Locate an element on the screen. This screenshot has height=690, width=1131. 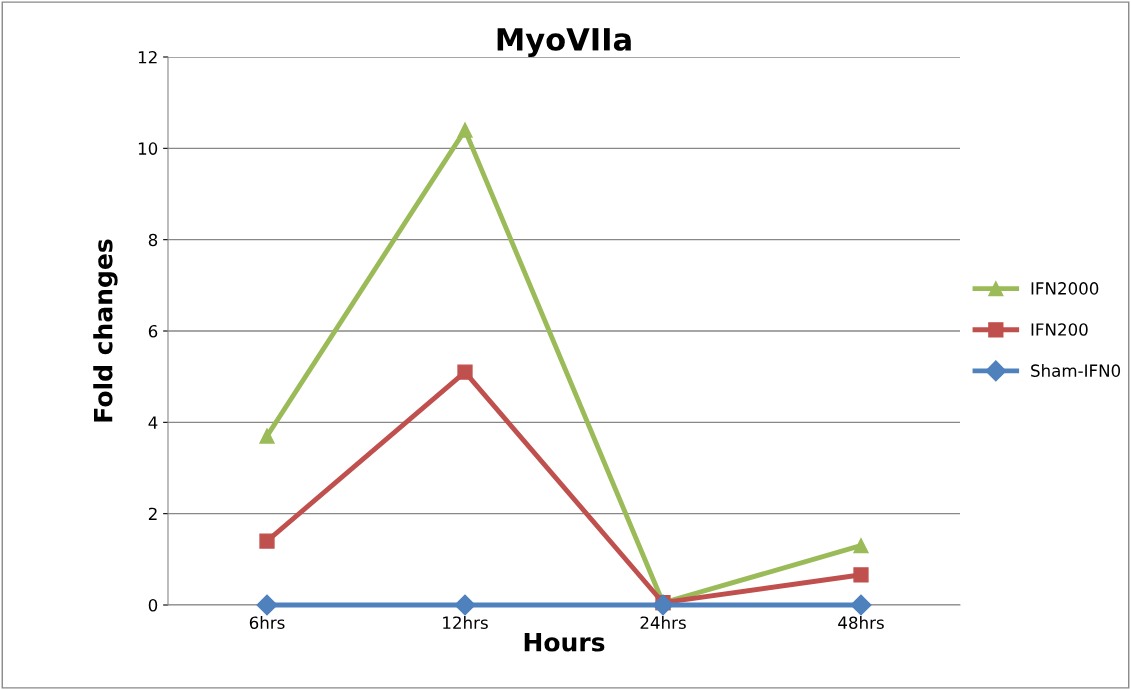
y-tick-label: 6 is located at coordinates (153, 331).